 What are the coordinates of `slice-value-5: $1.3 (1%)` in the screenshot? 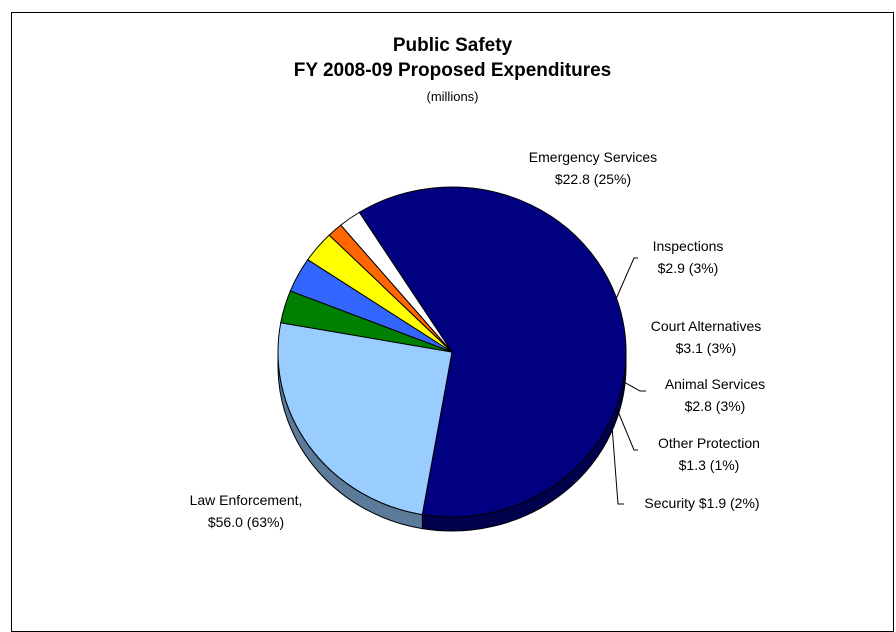 It's located at (709, 465).